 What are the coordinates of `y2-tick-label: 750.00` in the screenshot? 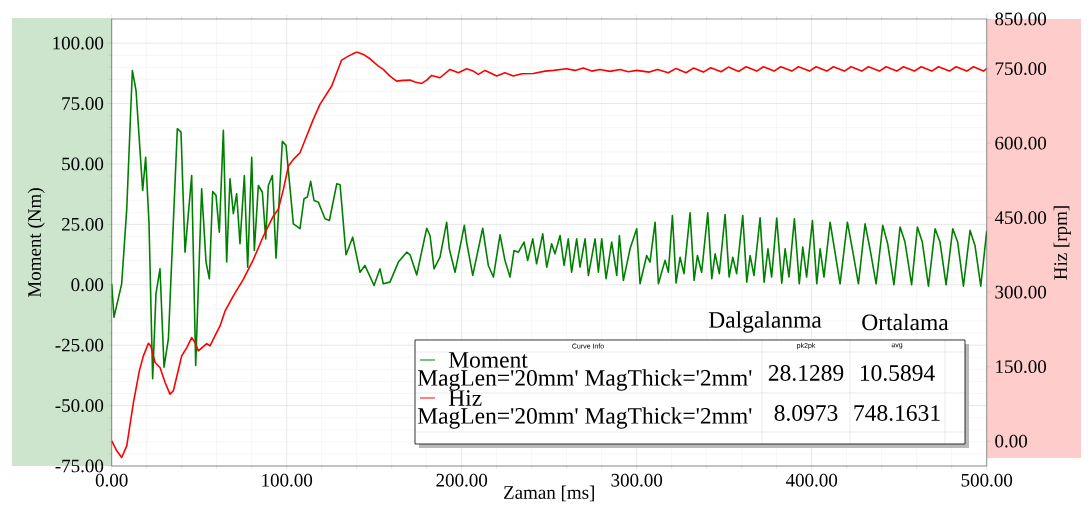 It's located at (1021, 69).